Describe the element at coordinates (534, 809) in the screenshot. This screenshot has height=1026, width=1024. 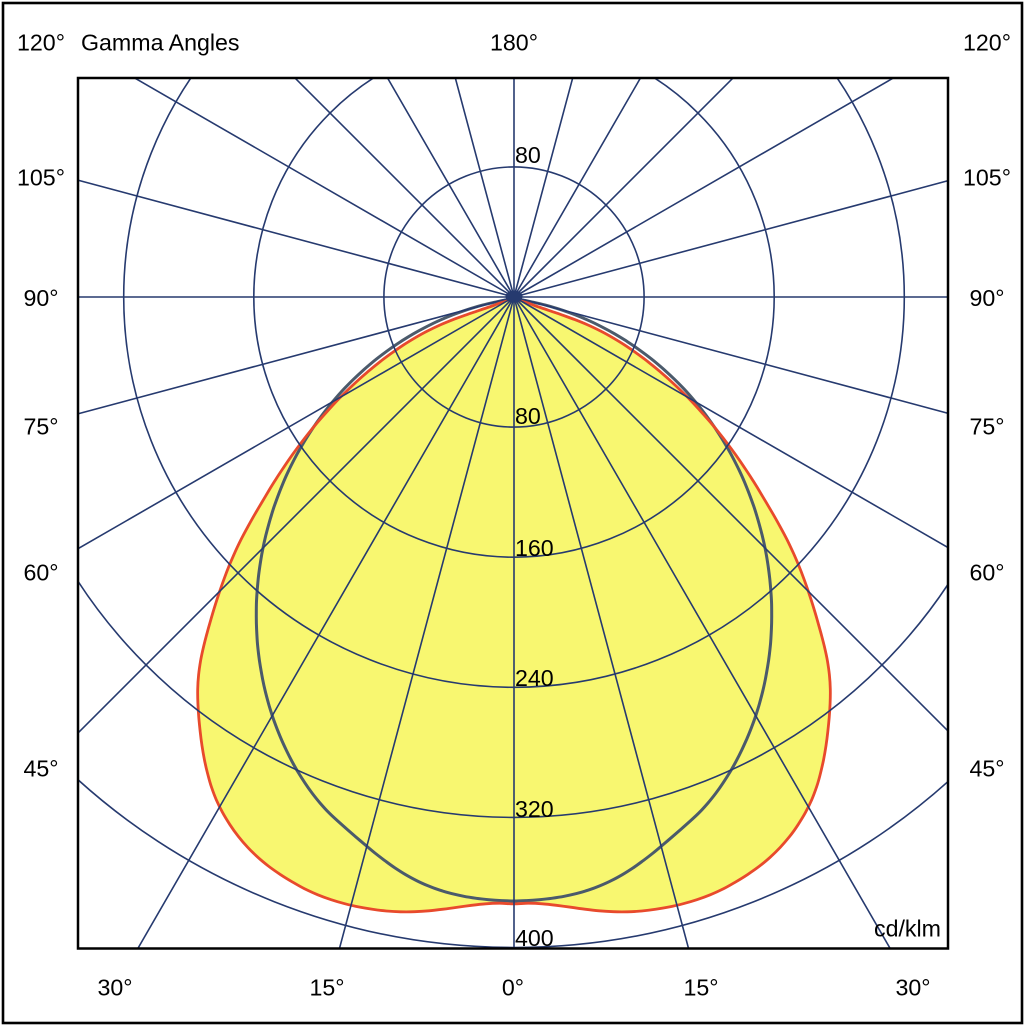
I see `svg-text: 320` at that location.